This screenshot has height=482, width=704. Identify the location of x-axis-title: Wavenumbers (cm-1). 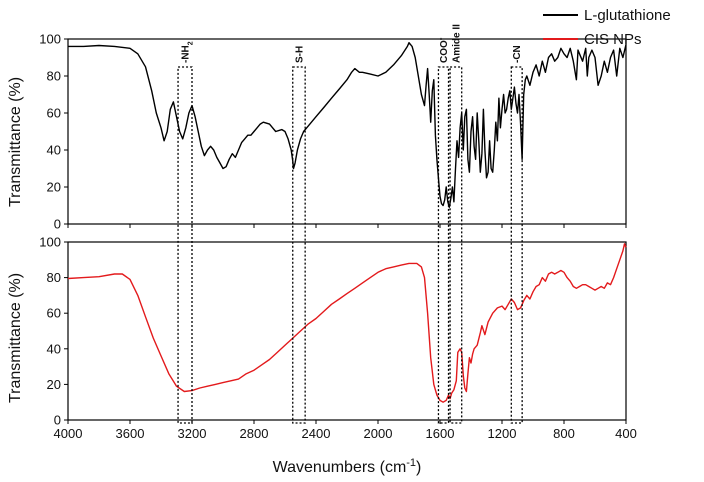
(347, 466).